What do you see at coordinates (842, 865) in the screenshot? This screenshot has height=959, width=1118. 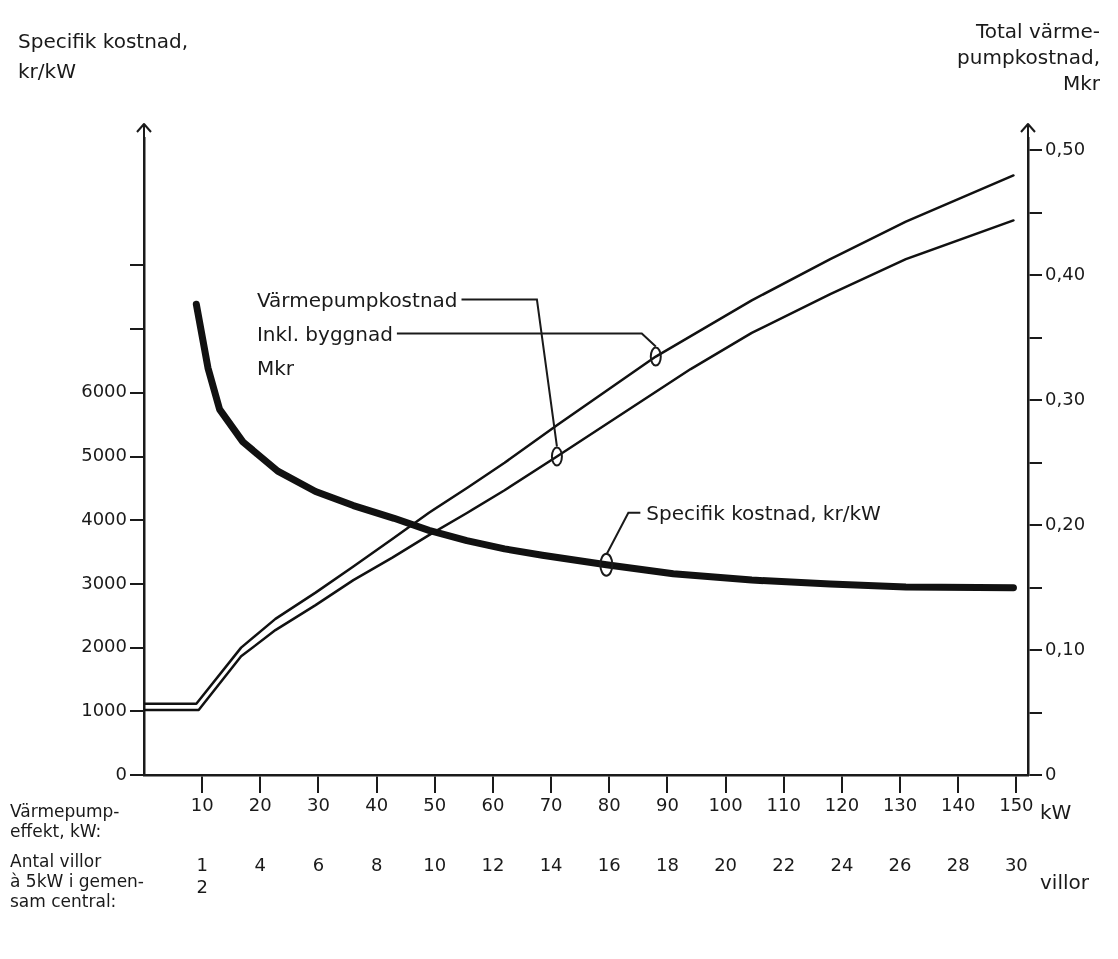 I see `x2-tick-label: 24` at bounding box center [842, 865].